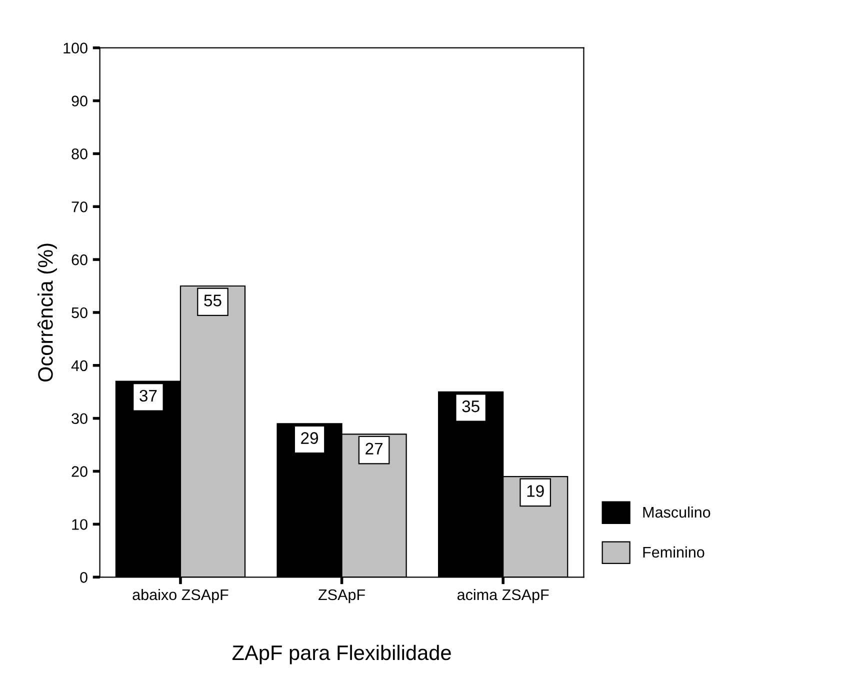 This screenshot has width=846, height=683. I want to click on y-tick-label: 80, so click(80, 154).